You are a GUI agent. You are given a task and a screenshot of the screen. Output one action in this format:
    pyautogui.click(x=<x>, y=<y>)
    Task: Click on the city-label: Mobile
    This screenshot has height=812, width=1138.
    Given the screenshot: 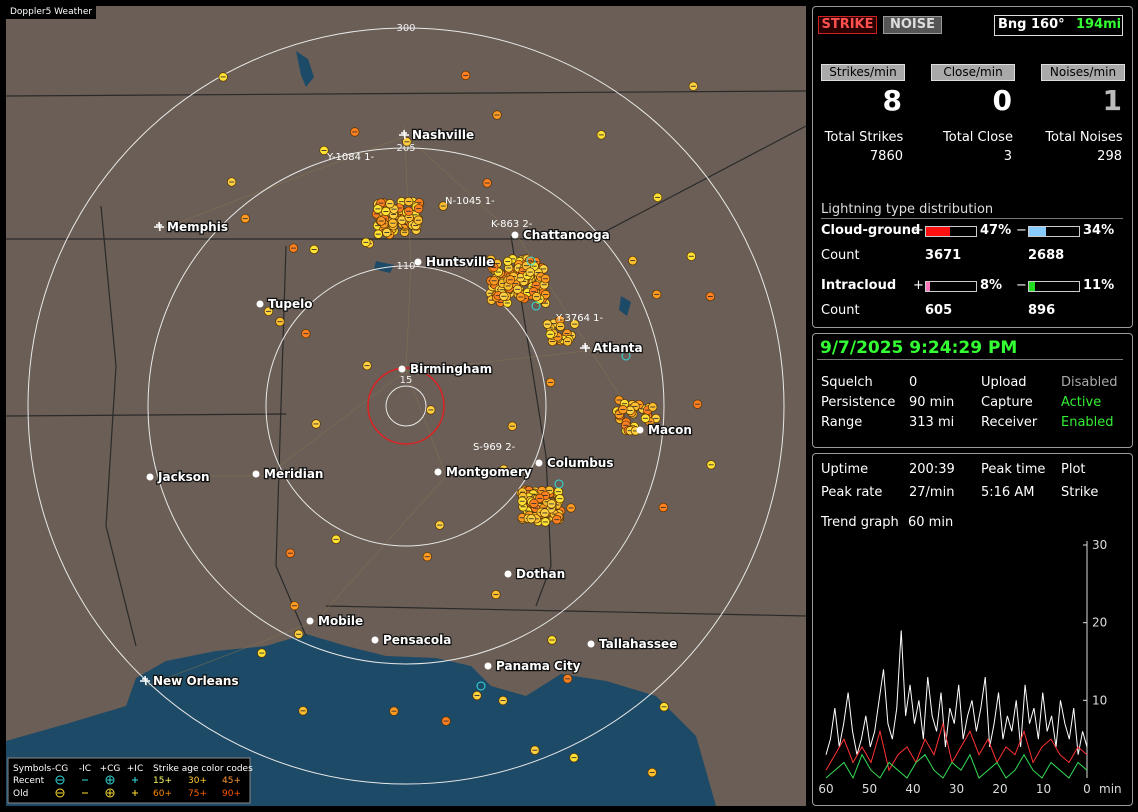 What is the action you would take?
    pyautogui.click(x=340, y=621)
    